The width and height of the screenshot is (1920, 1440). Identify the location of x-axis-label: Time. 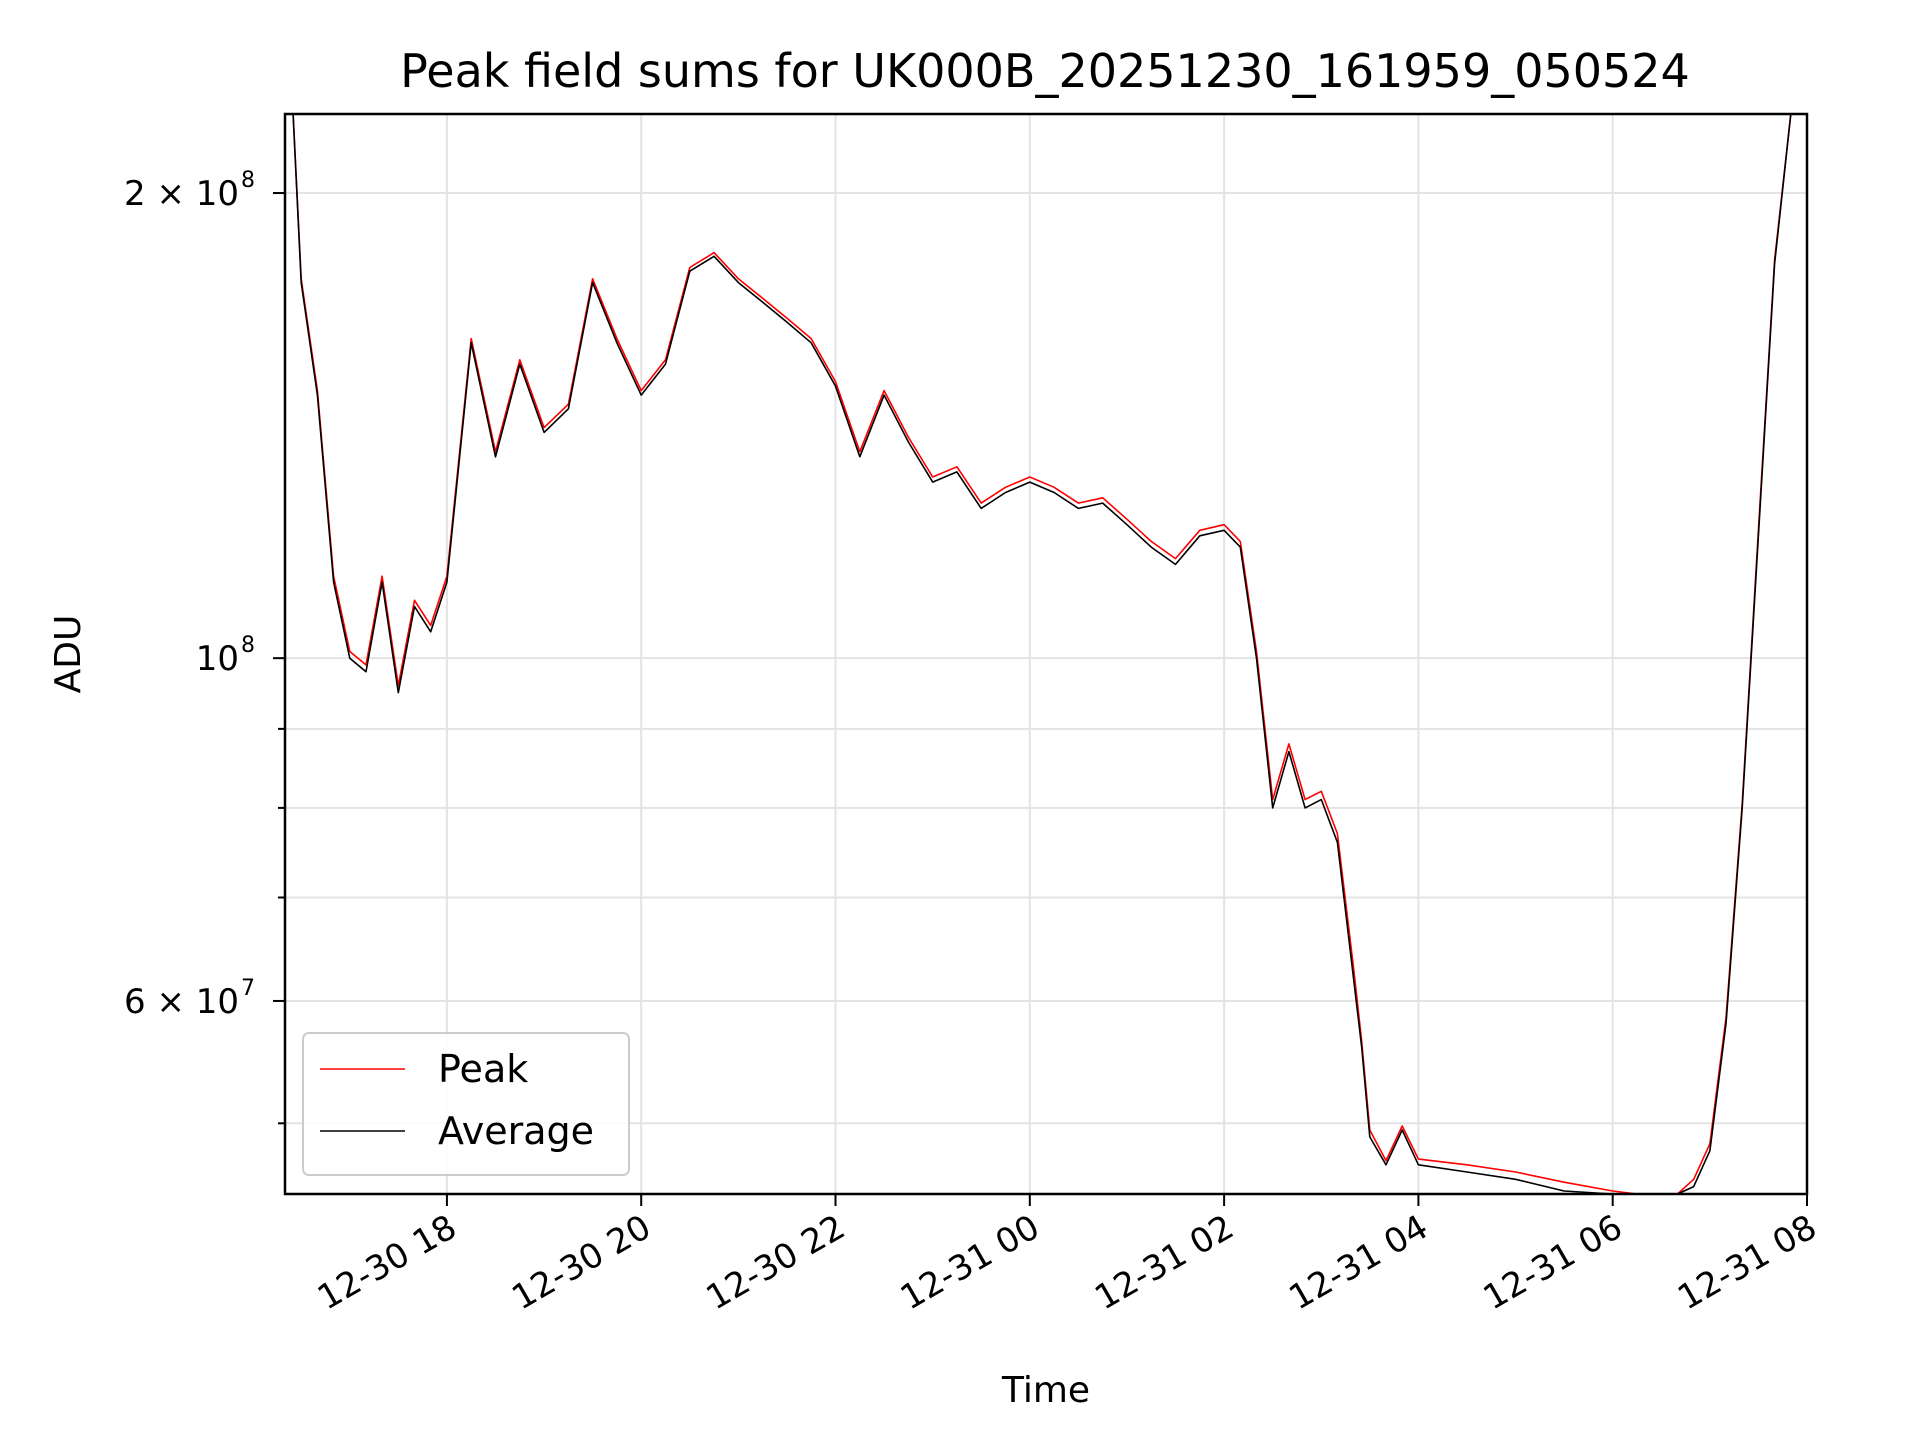
(1045, 1390).